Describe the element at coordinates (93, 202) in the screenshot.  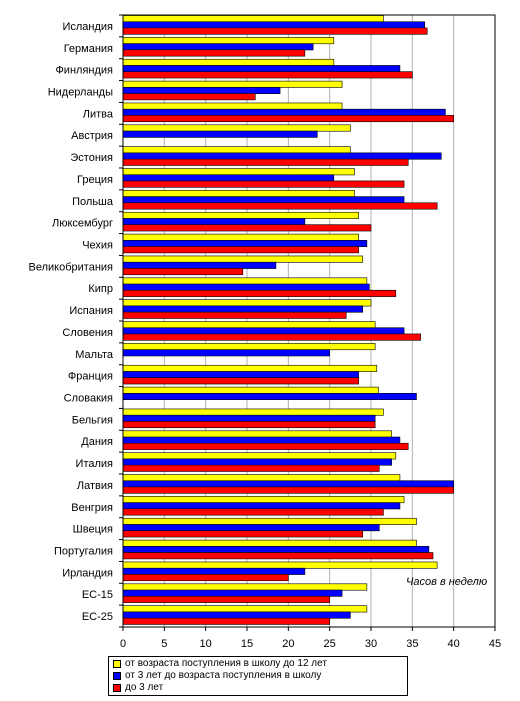
I see `category-label: Польша` at that location.